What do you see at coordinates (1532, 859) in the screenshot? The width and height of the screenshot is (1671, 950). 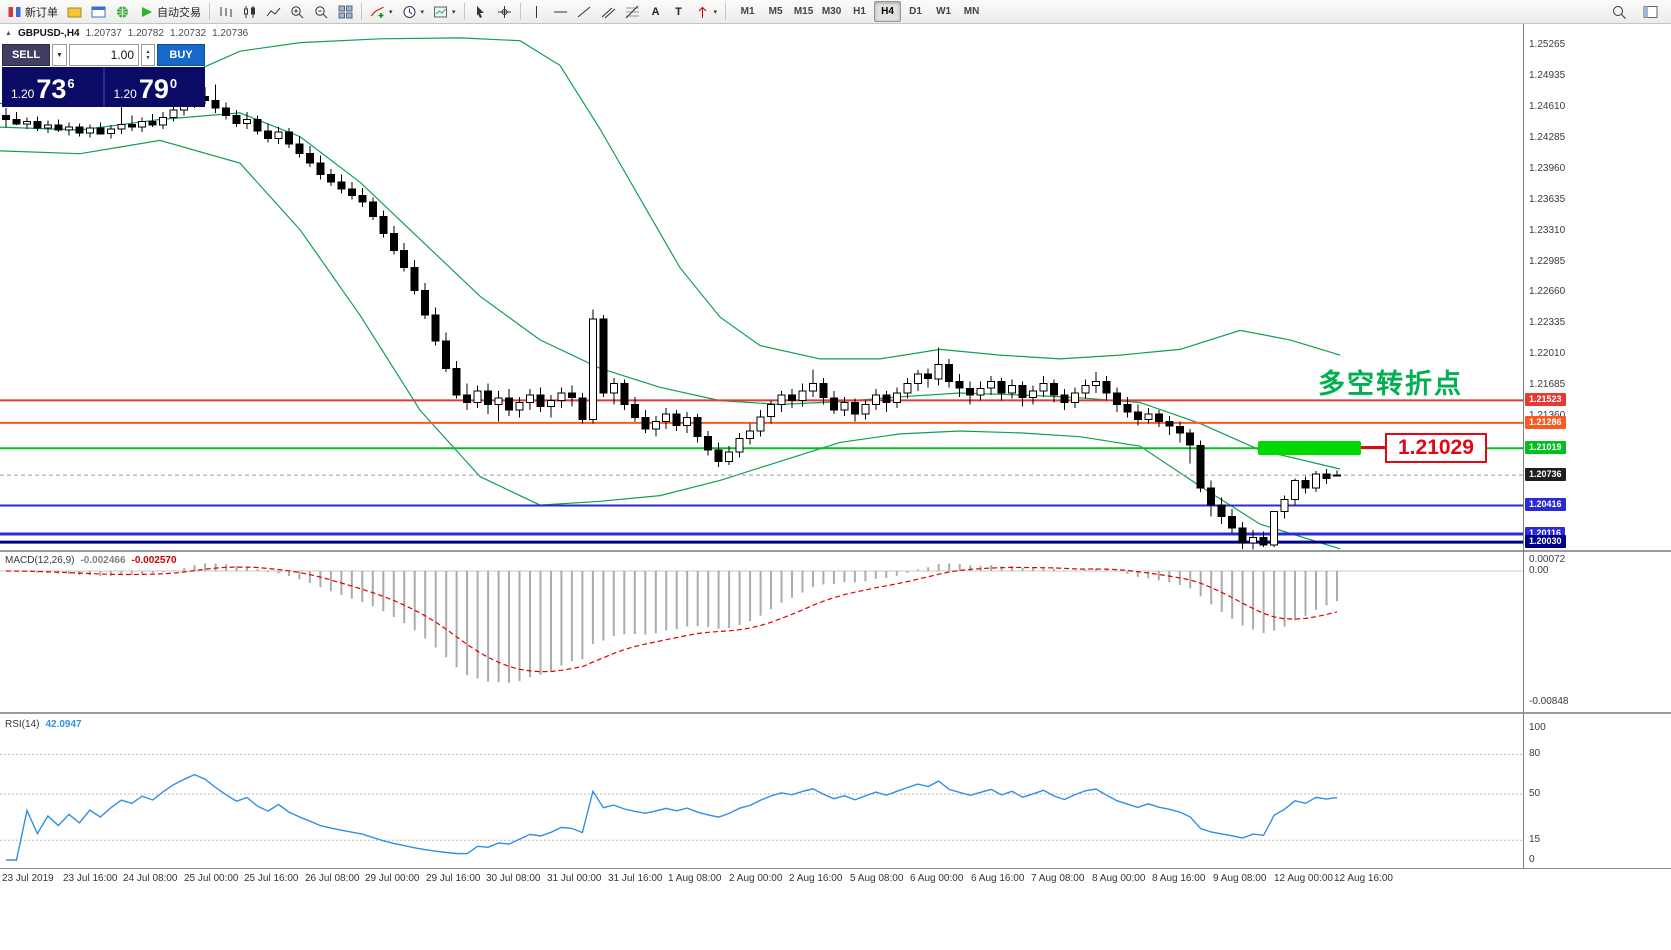 I see `rsi-scale-label: 0` at bounding box center [1532, 859].